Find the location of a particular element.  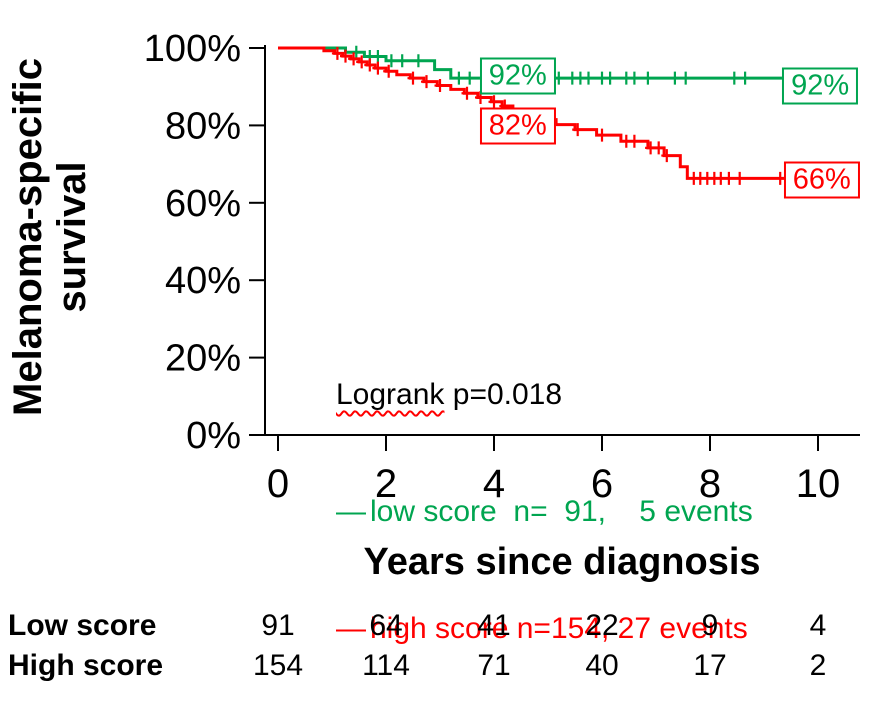

risk-count: 17 is located at coordinates (710, 665).